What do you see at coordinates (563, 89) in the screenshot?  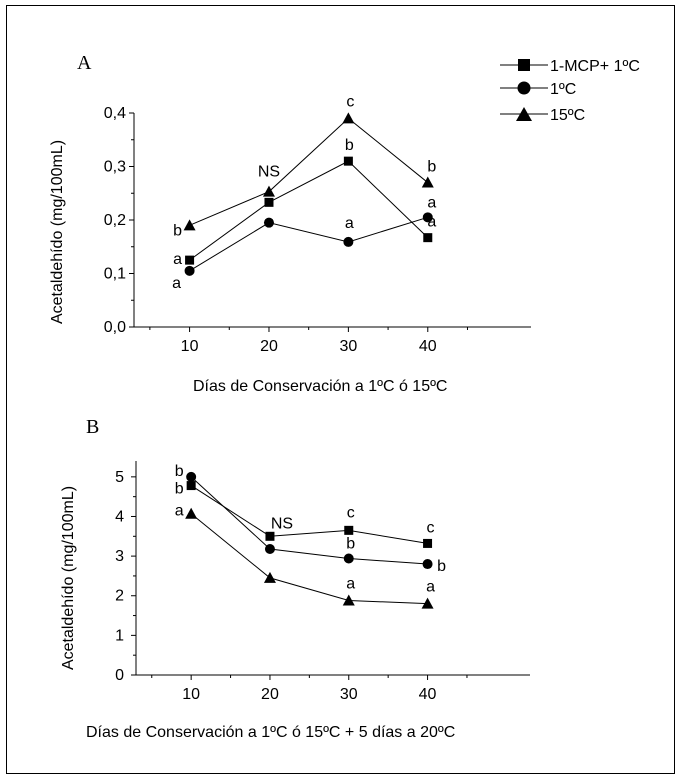 I see `legend-label-1c: 1ºC` at bounding box center [563, 89].